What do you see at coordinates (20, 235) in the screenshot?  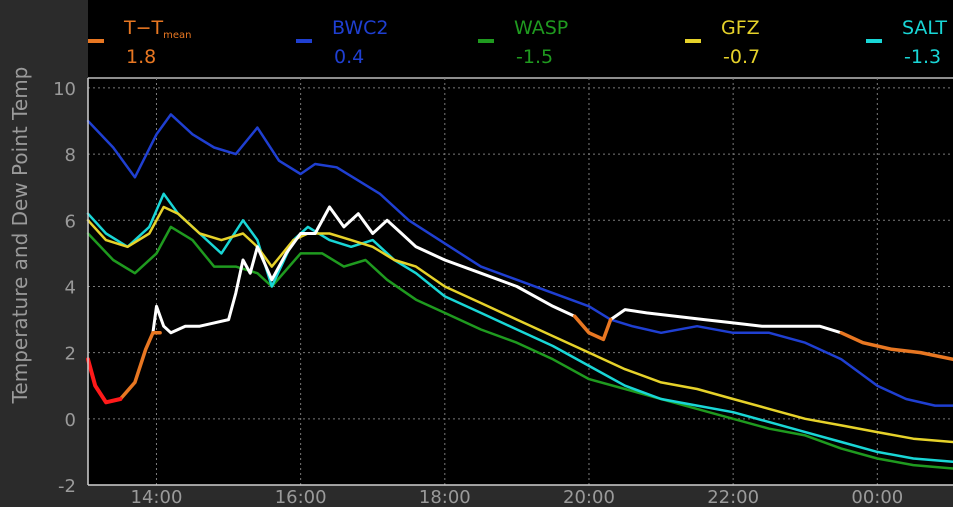 I see `y-axis-label: Temperature and Dew Point Temp` at bounding box center [20, 235].